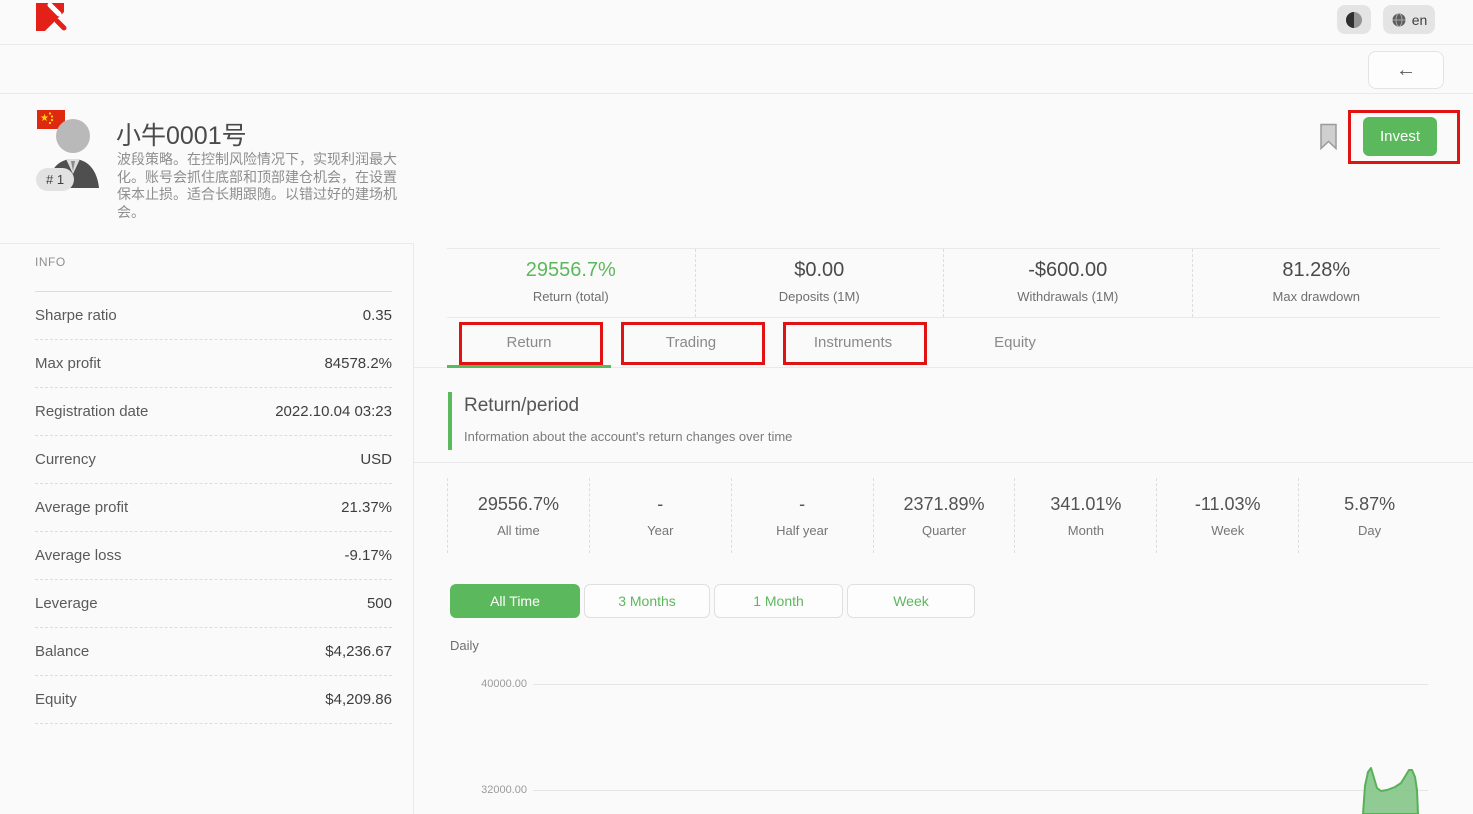 The width and height of the screenshot is (1473, 814). Describe the element at coordinates (377, 315) in the screenshot. I see `info-value: 0.35` at that location.